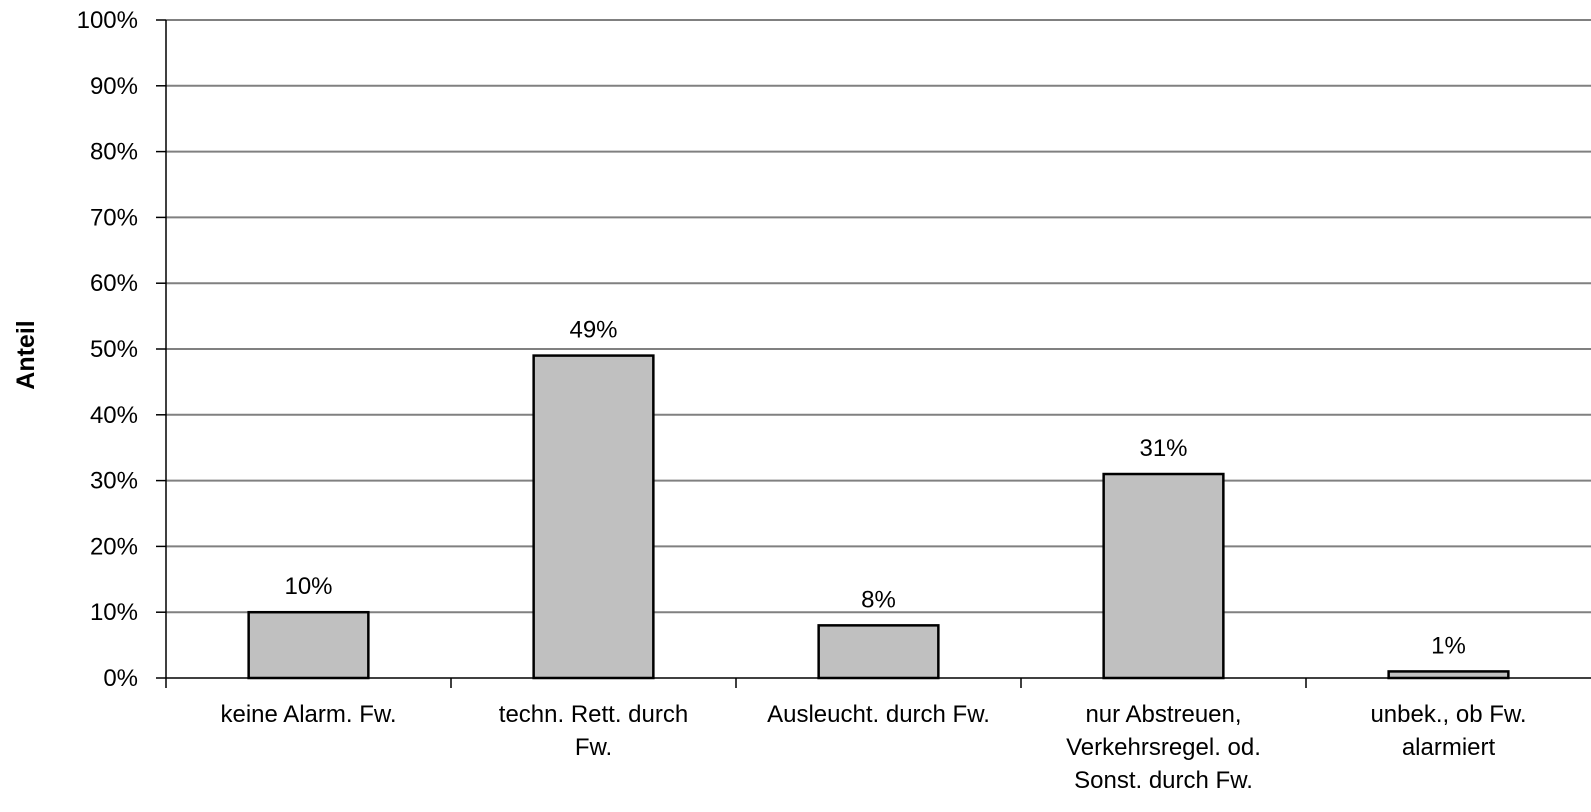 The image size is (1591, 812). What do you see at coordinates (593, 731) in the screenshot?
I see `x-category-label: techn. Rett. durch Fw.` at bounding box center [593, 731].